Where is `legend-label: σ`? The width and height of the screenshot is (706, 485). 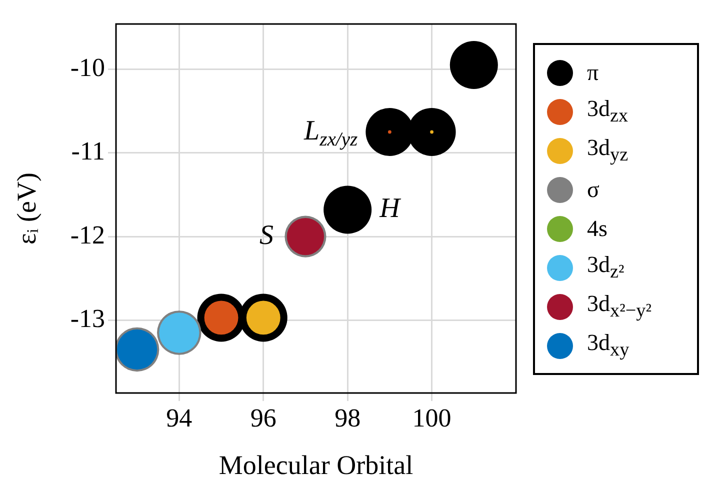
legend-label: σ is located at coordinates (593, 189).